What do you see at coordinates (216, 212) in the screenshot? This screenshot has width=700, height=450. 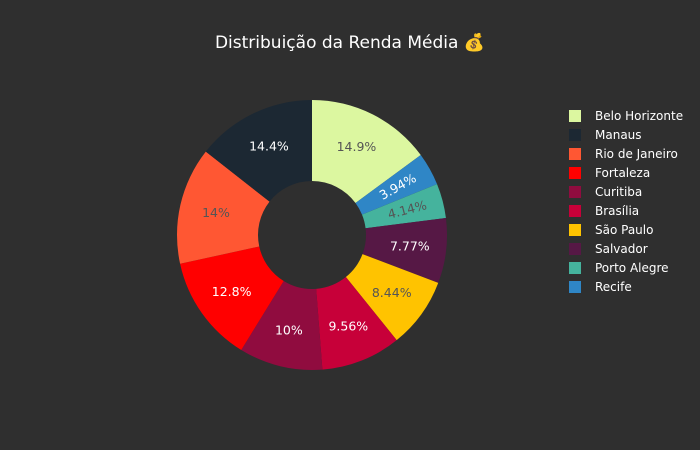 I see `slice-label-rio-de-janeiro: 14%` at bounding box center [216, 212].